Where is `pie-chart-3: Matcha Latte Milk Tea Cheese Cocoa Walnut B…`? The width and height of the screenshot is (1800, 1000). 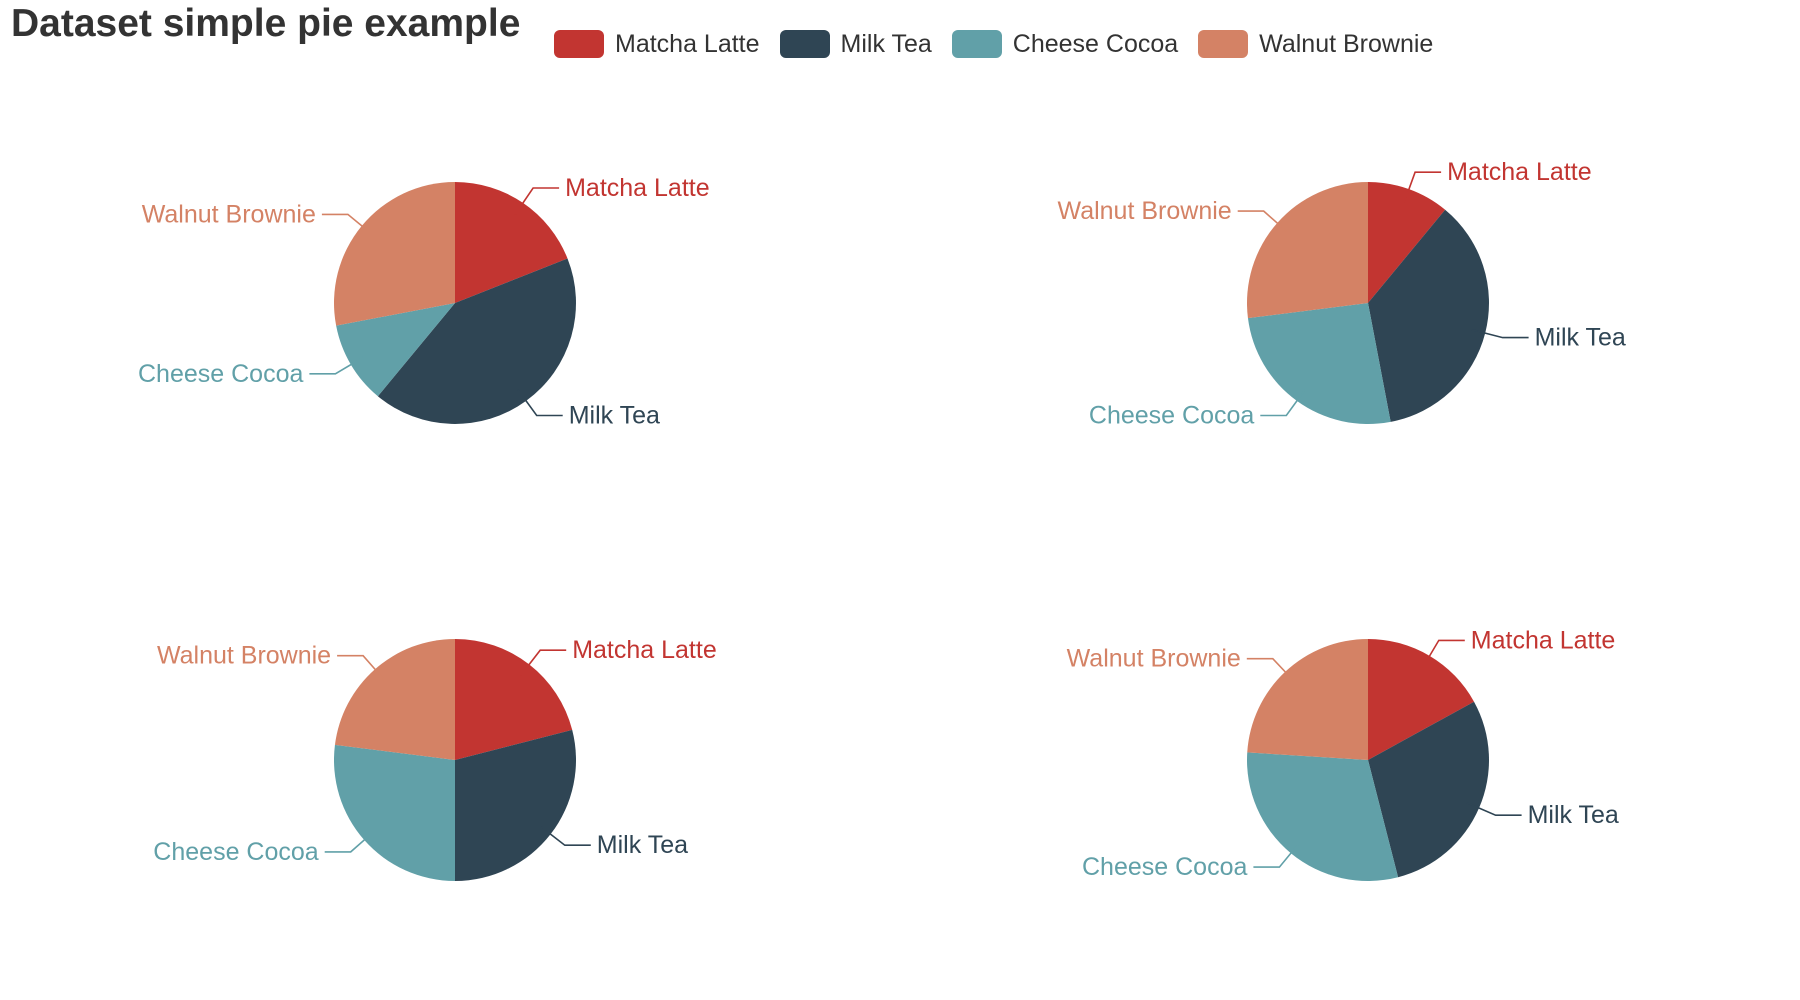 pie-chart-3: Matcha Latte Milk Tea Cheese Cocoa Walnut B… is located at coordinates (435, 758).